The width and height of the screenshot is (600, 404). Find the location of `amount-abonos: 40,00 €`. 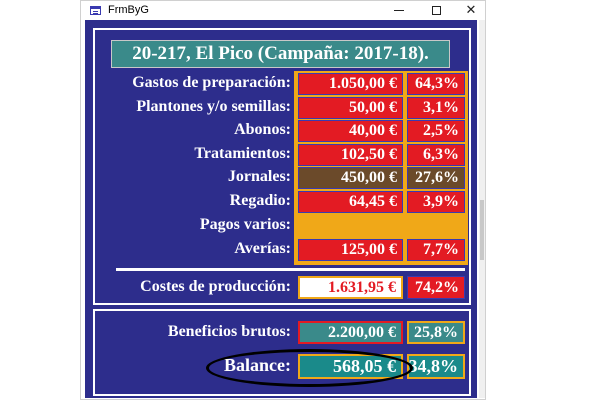

amount-abonos: 40,00 € is located at coordinates (350, 131).